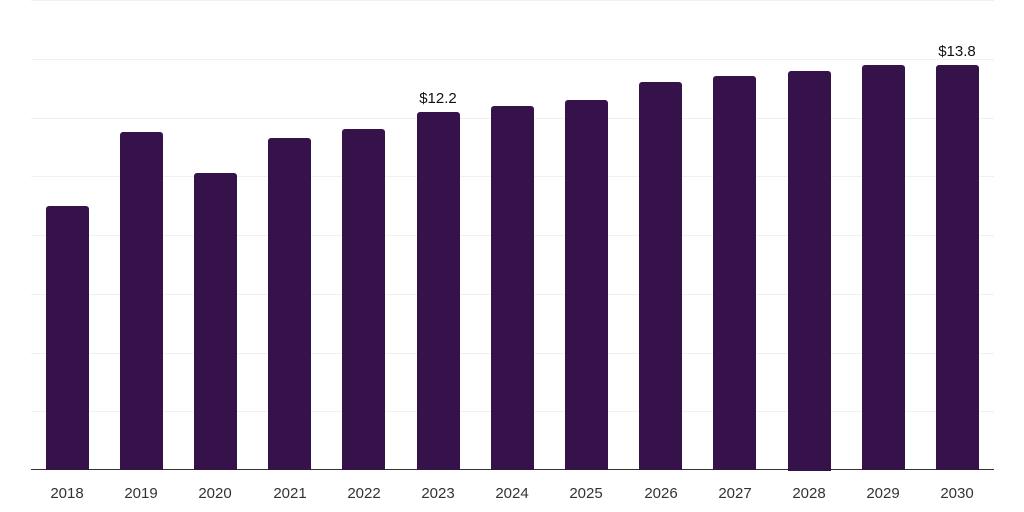  What do you see at coordinates (289, 304) in the screenshot?
I see `bar-2021` at bounding box center [289, 304].